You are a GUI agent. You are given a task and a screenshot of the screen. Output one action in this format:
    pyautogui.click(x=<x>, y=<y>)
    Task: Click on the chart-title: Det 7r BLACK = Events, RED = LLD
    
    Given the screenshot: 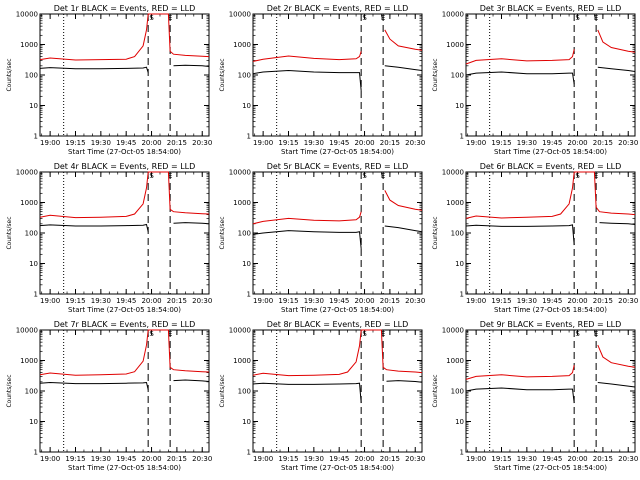 What is the action you would take?
    pyautogui.click(x=125, y=324)
    